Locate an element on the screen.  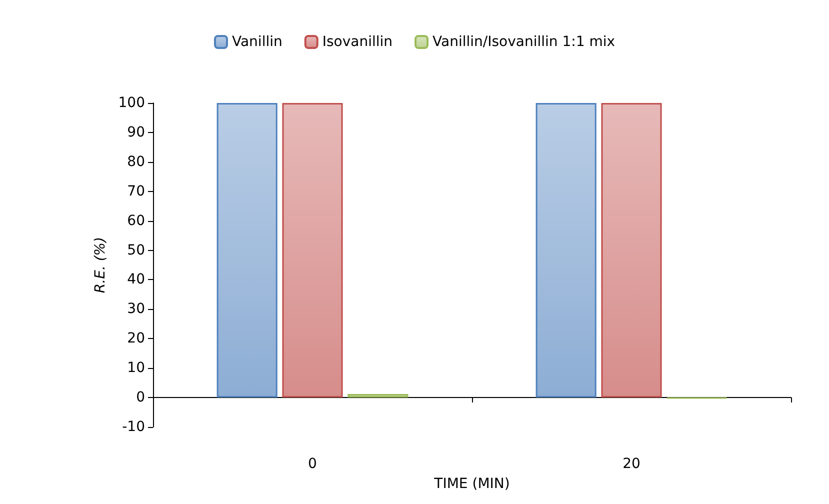
y-tick-label: 70 is located at coordinates (136, 191).